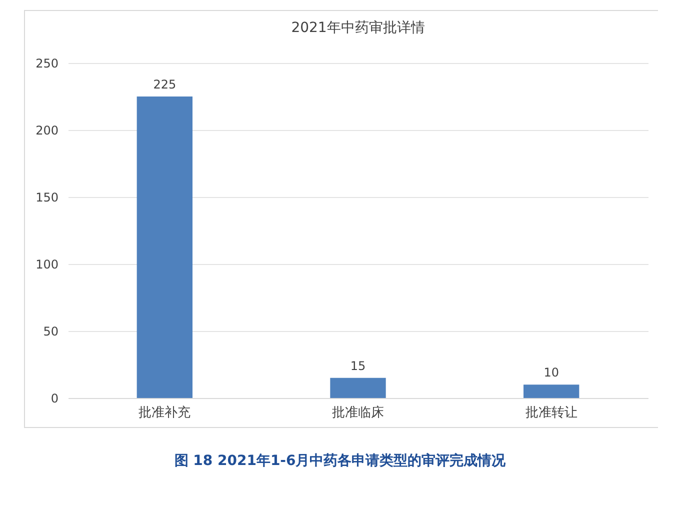 This screenshot has height=521, width=678. I want to click on y-tick-label: 250, so click(47, 63).